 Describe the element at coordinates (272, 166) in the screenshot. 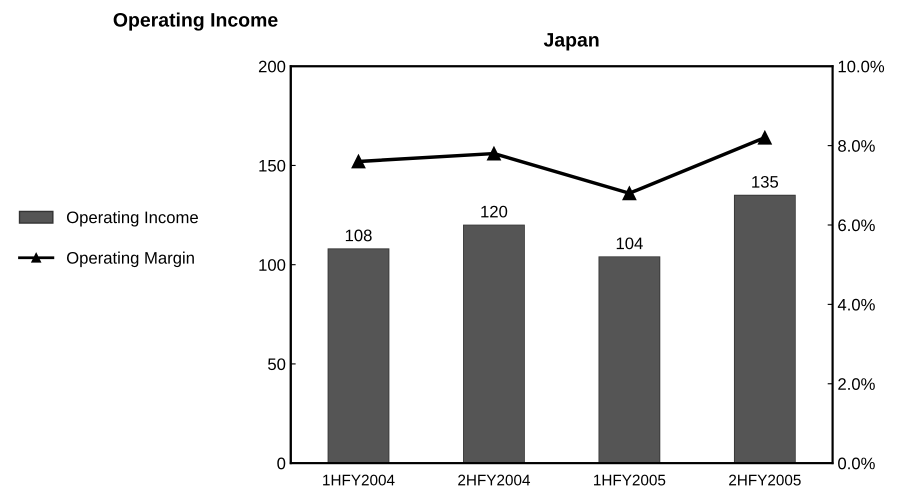

I see `y-tick-label: 150` at that location.